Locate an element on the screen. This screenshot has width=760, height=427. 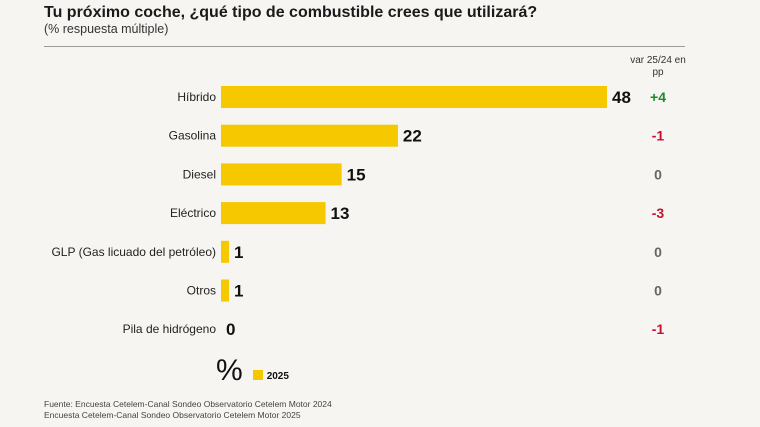
top-divider is located at coordinates (364, 46).